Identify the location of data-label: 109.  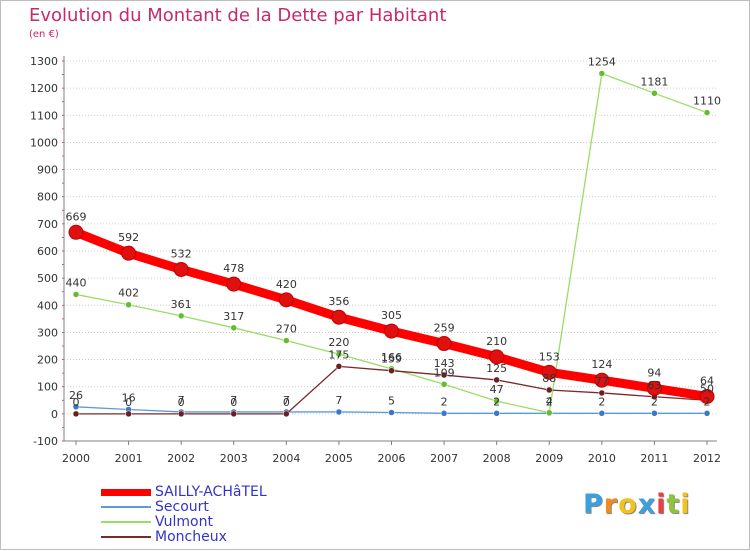
(444, 372).